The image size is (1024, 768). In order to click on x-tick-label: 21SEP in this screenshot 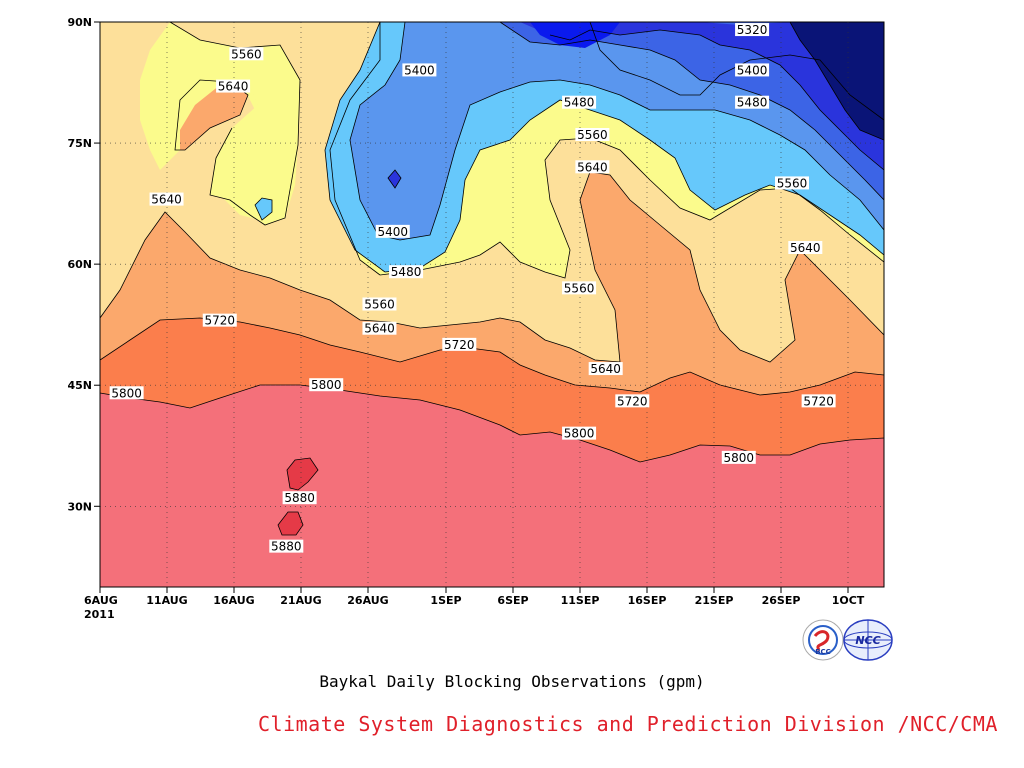, I will do `click(714, 600)`.